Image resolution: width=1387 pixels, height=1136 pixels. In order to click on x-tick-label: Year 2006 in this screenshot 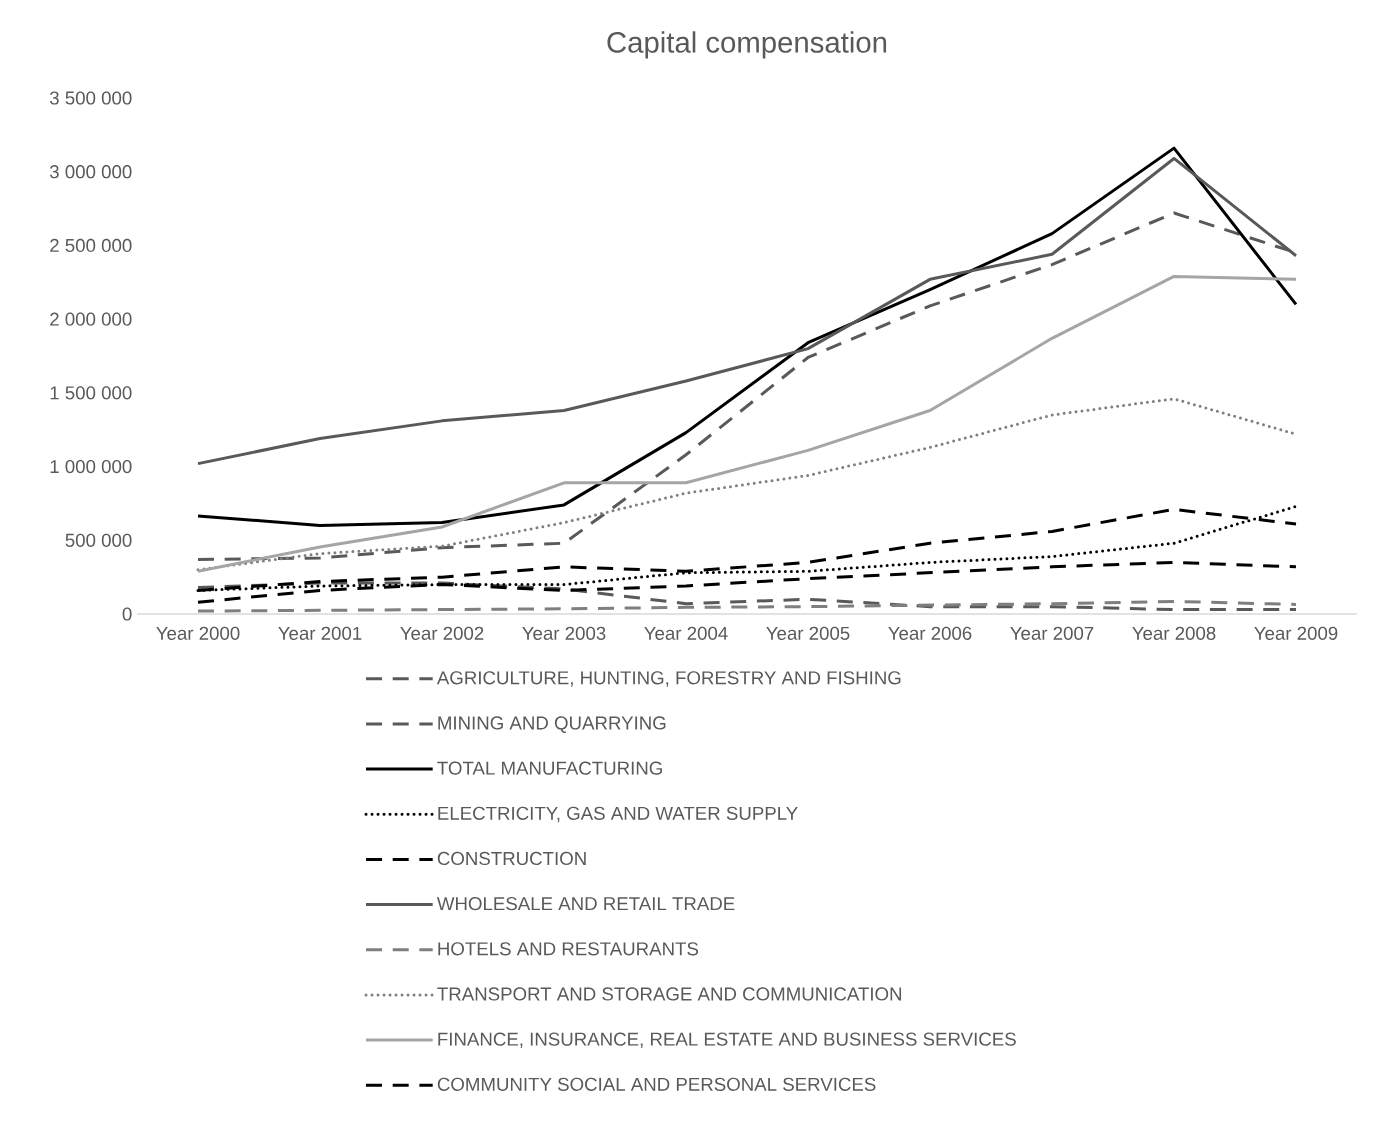, I will do `click(930, 633)`.